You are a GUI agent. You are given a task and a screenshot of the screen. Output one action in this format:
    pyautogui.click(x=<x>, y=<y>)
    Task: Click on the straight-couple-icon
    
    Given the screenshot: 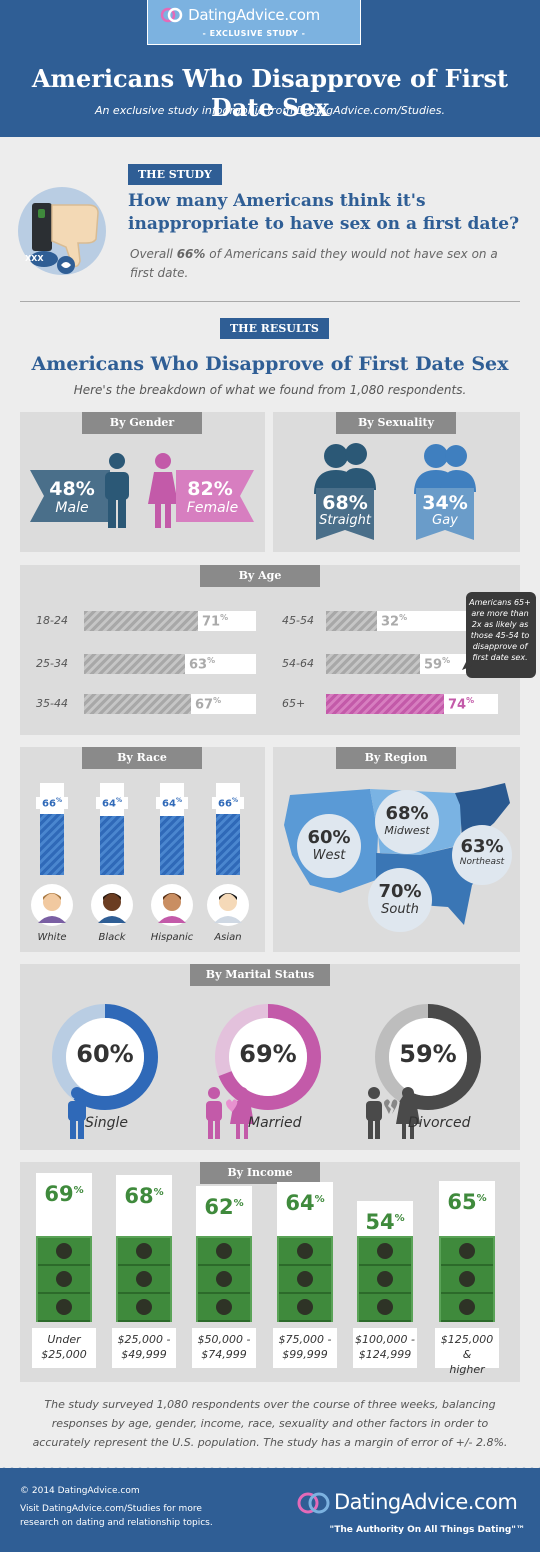 What is the action you would take?
    pyautogui.click(x=345, y=491)
    